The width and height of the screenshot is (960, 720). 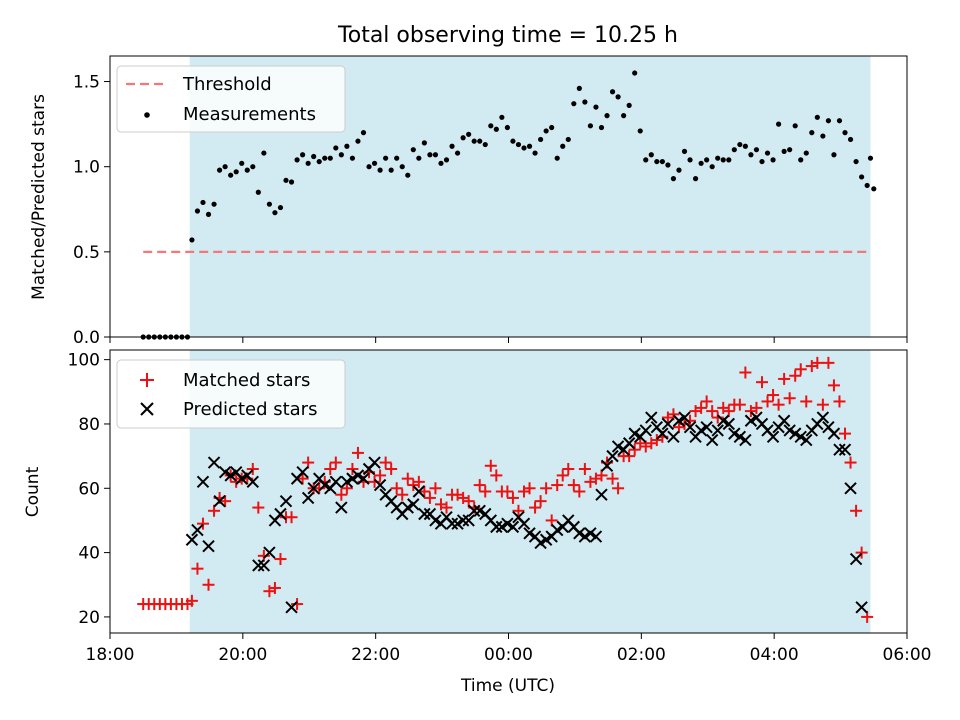 I want to click on bottom-x-tick-label: 06:00, so click(x=907, y=655).